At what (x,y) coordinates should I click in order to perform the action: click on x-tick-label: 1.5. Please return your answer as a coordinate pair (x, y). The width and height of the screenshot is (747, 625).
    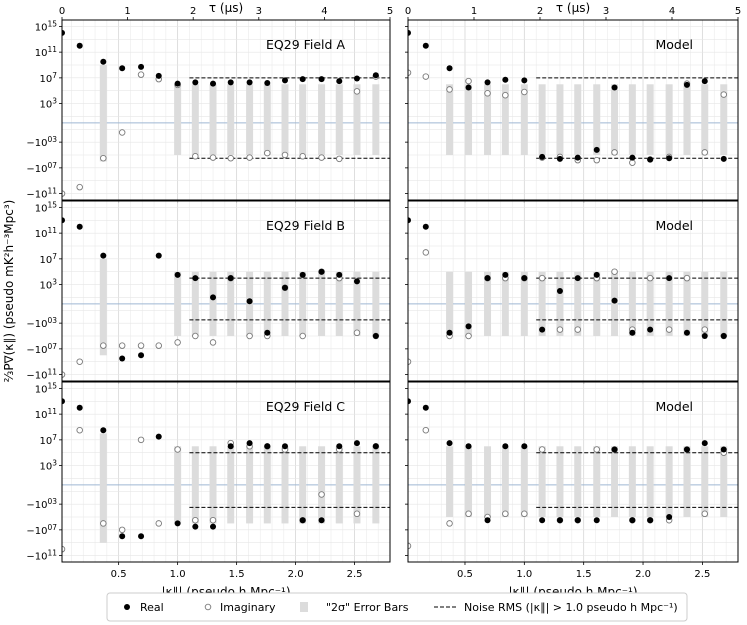
    Looking at the image, I should click on (584, 574).